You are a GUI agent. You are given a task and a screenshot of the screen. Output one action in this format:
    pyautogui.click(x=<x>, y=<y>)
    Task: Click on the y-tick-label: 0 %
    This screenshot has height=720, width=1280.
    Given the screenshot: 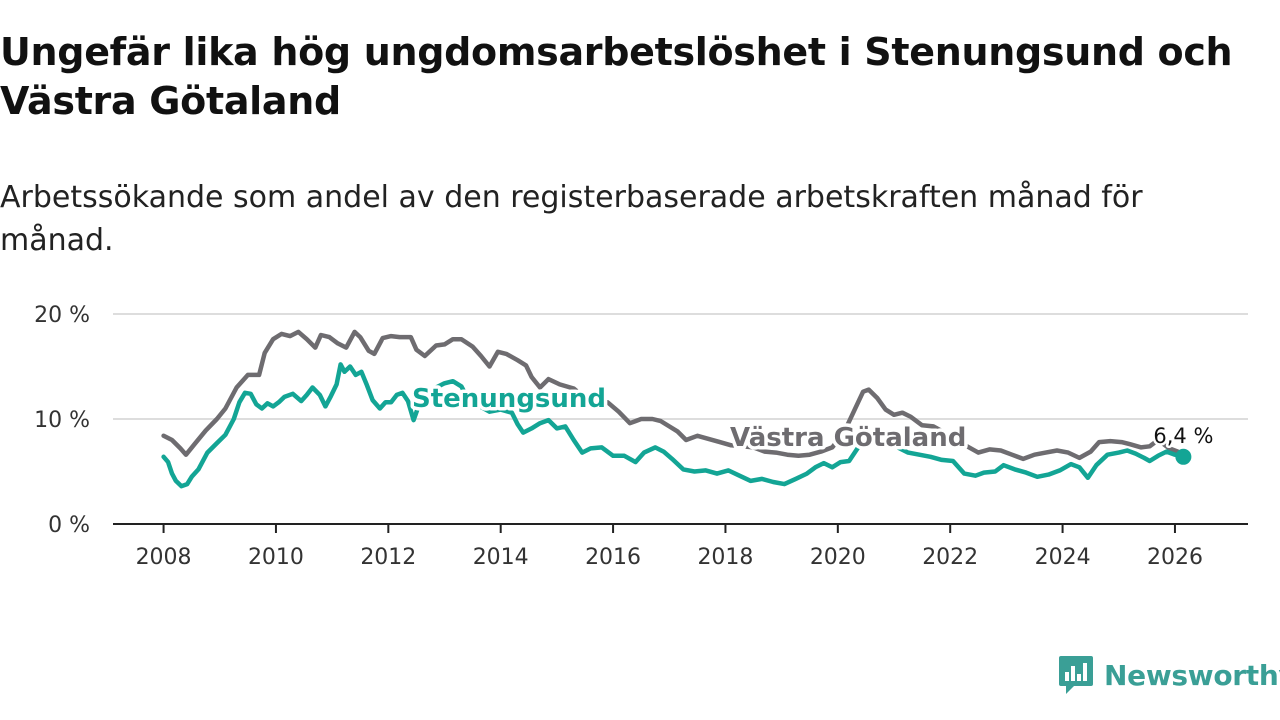 What is the action you would take?
    pyautogui.click(x=69, y=525)
    